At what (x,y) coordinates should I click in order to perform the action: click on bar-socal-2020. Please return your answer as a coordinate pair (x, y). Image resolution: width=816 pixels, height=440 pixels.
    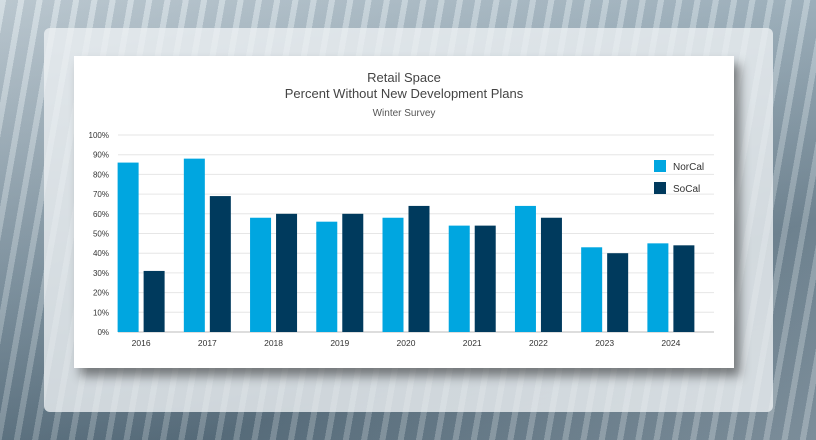
    Looking at the image, I should click on (419, 268).